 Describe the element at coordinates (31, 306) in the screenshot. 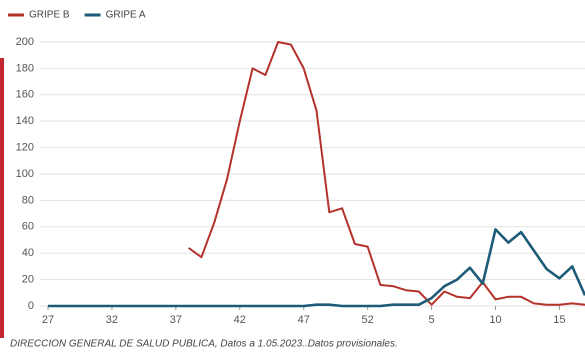

I see `y-tick-label: 0` at that location.